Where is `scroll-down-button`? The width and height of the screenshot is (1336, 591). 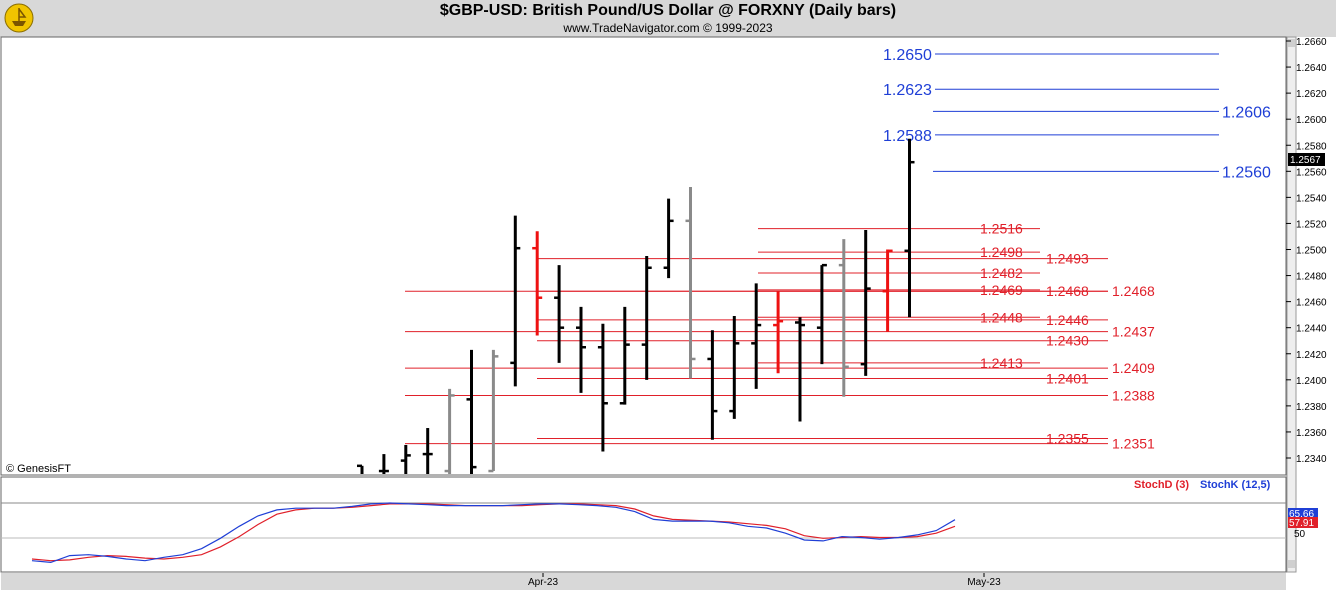 scroll-down-button is located at coordinates (1291, 564).